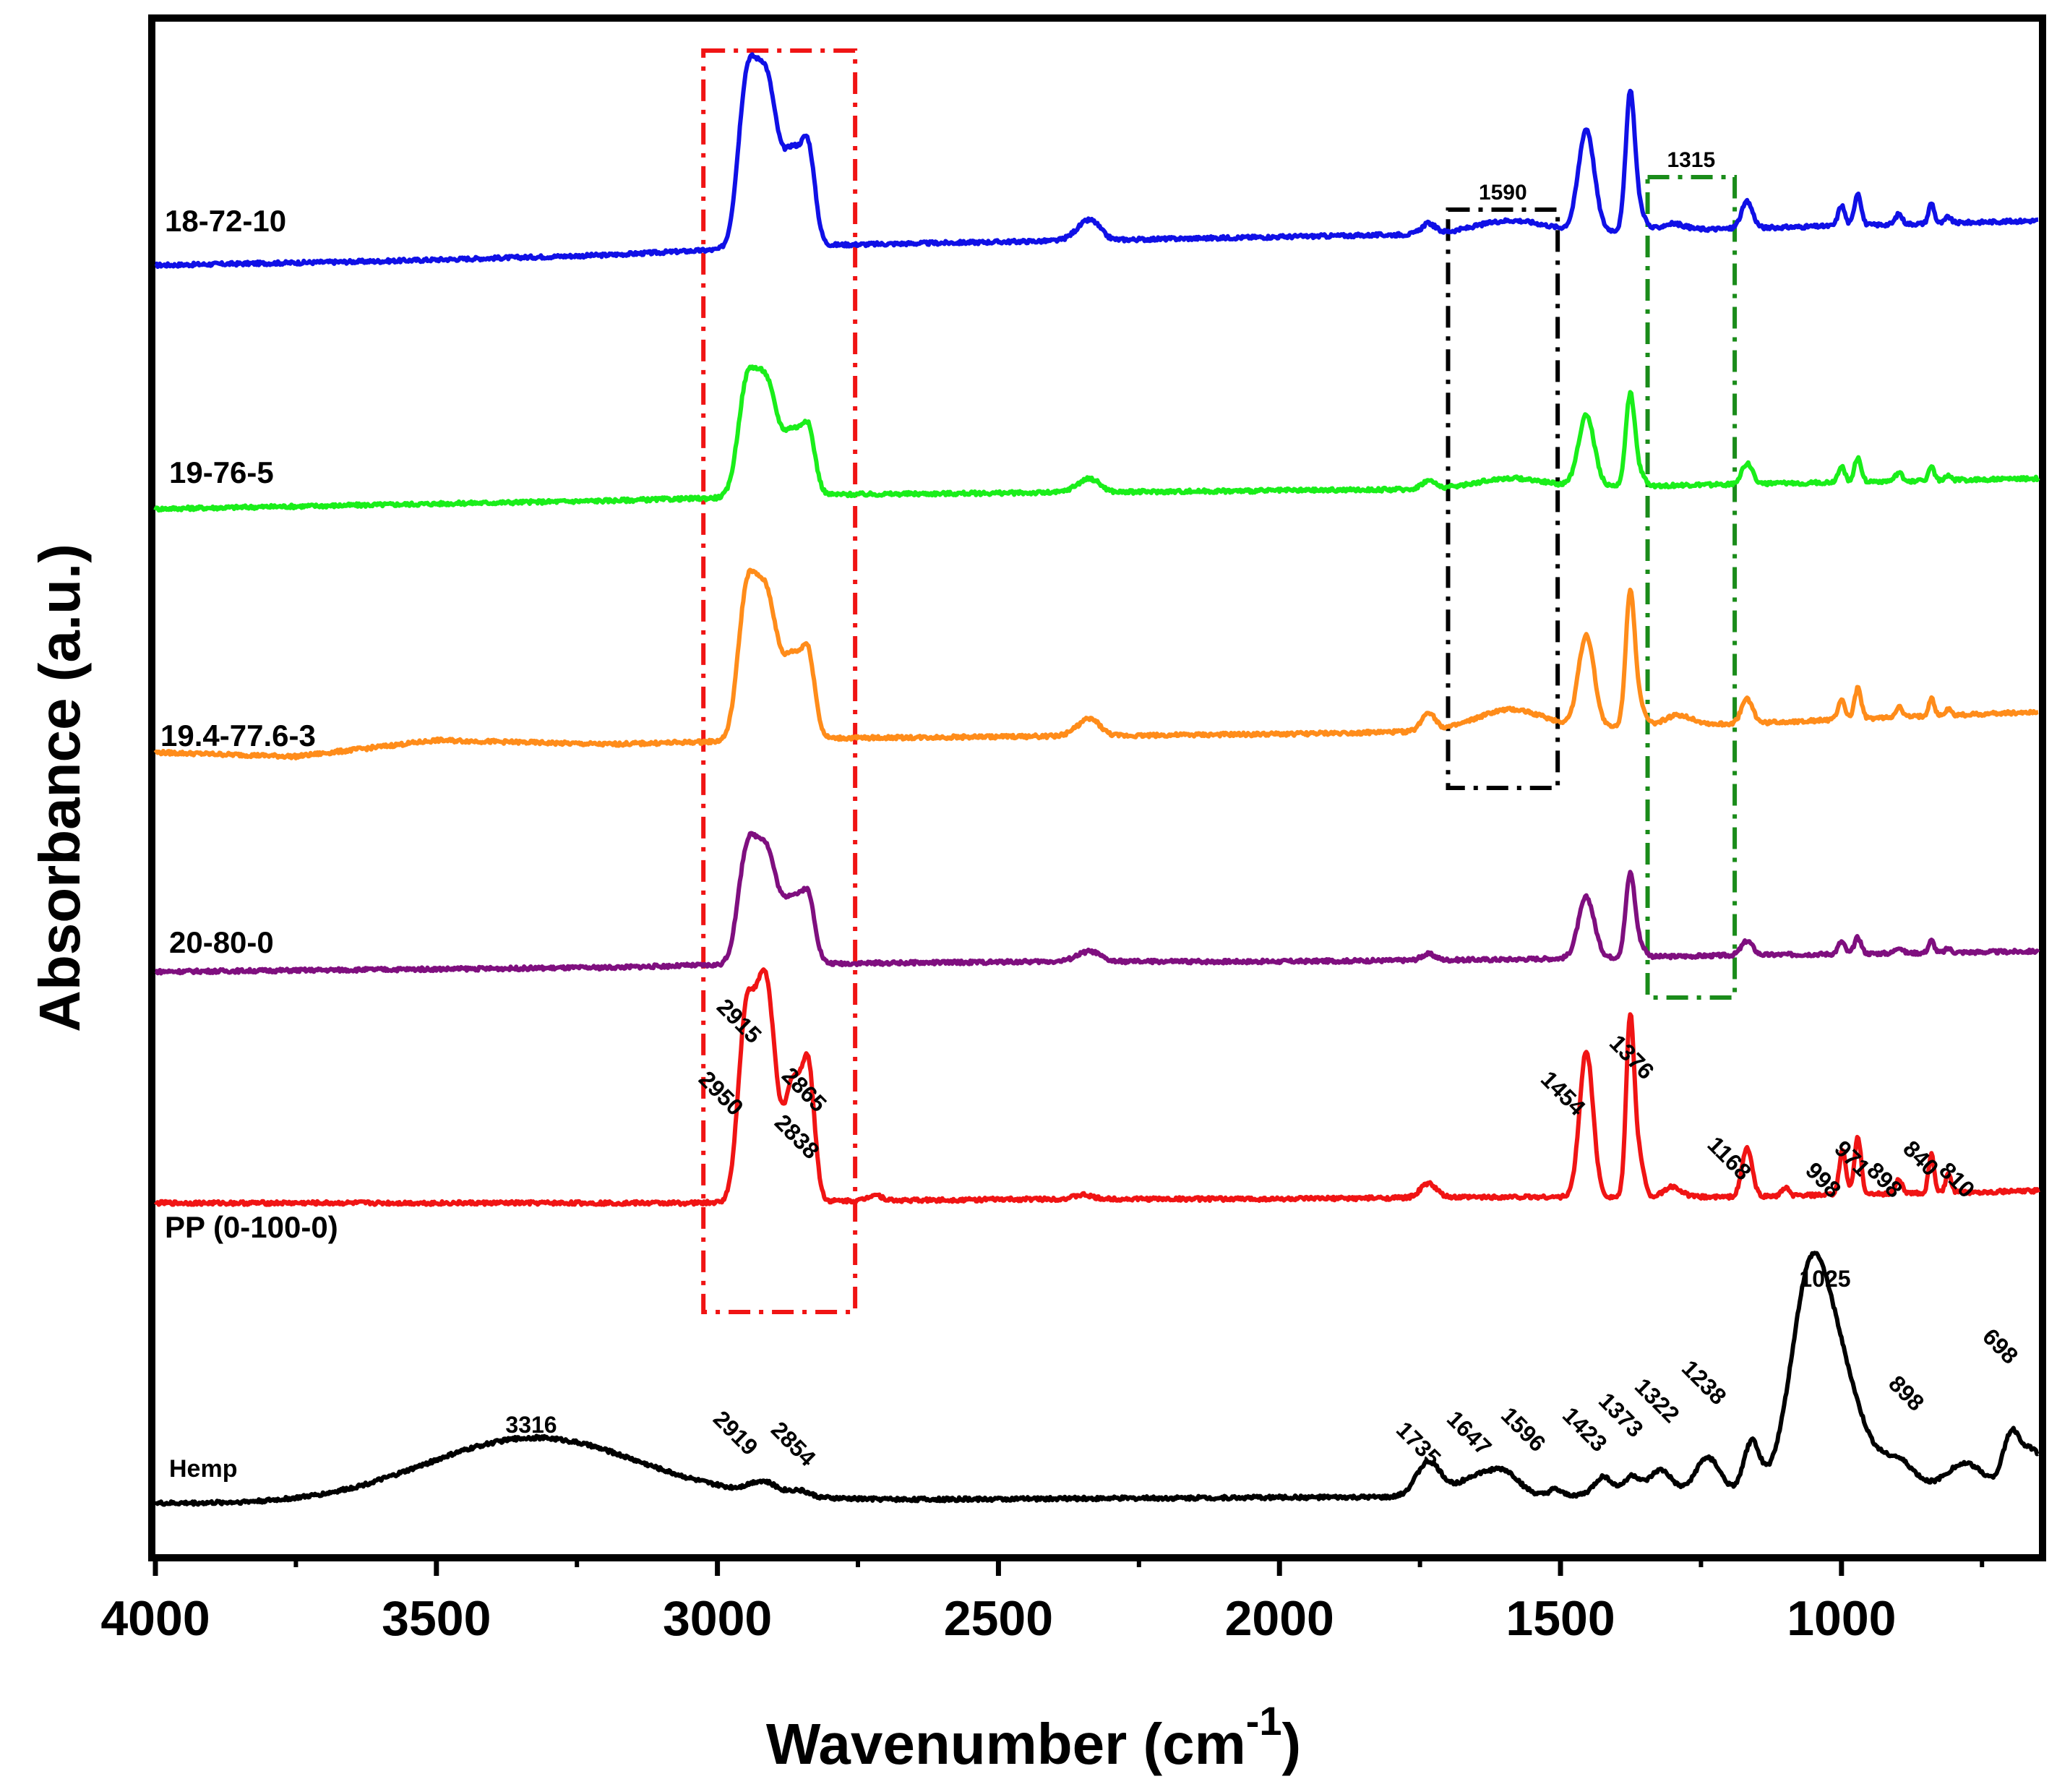 The height and width of the screenshot is (1792, 2057). Describe the element at coordinates (251, 1227) in the screenshot. I see `series-label: PP (0-100-0)` at that location.